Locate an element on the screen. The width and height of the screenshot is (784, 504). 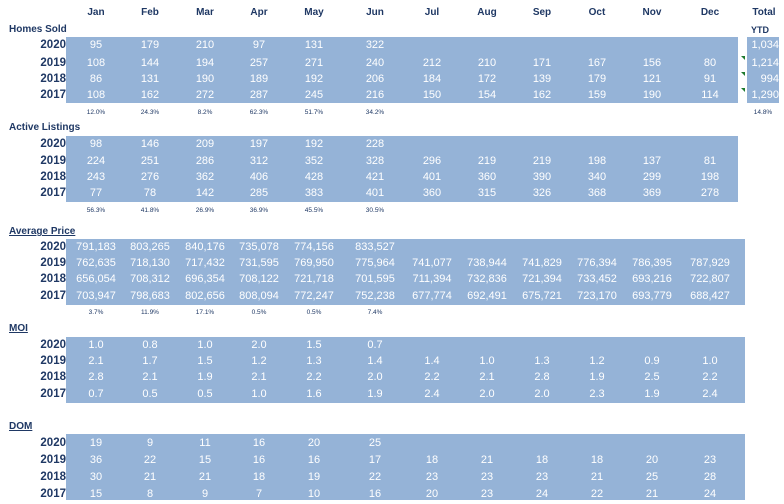
cell-oct: 1.2 is located at coordinates (597, 361).